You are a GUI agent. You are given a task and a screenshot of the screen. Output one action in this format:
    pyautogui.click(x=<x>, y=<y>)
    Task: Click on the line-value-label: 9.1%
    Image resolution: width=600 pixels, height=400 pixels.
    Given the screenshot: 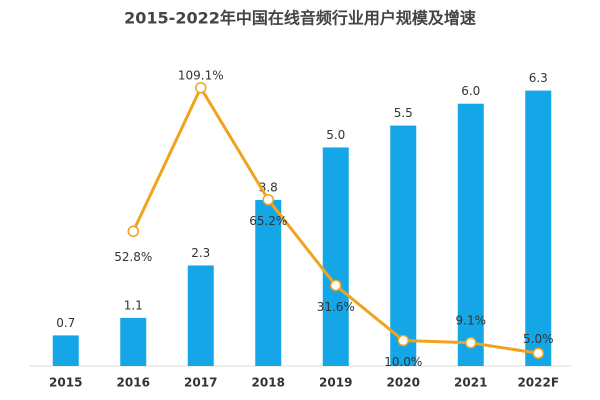 What is the action you would take?
    pyautogui.click(x=471, y=320)
    